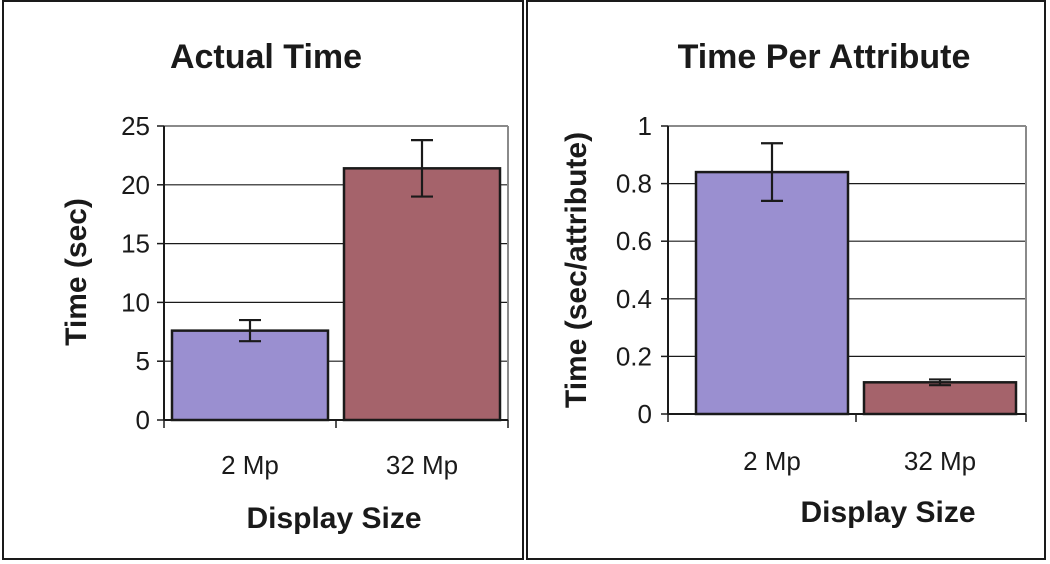 The height and width of the screenshot is (564, 1050). What do you see at coordinates (143, 361) in the screenshot?
I see `y-tick-label: 5` at bounding box center [143, 361].